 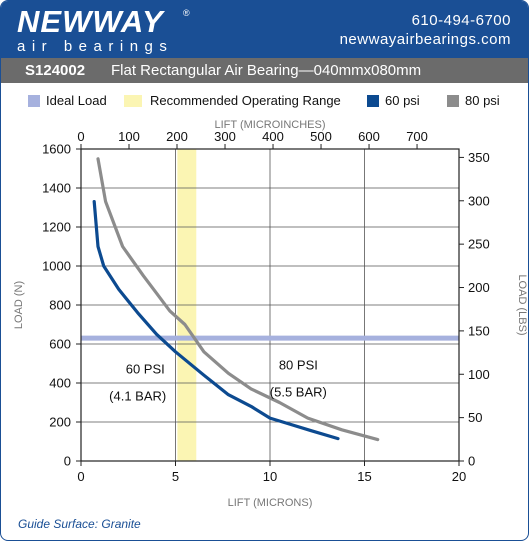 I want to click on x-bottom-axis-title: LIFT (MICRONS), so click(x=270, y=503).